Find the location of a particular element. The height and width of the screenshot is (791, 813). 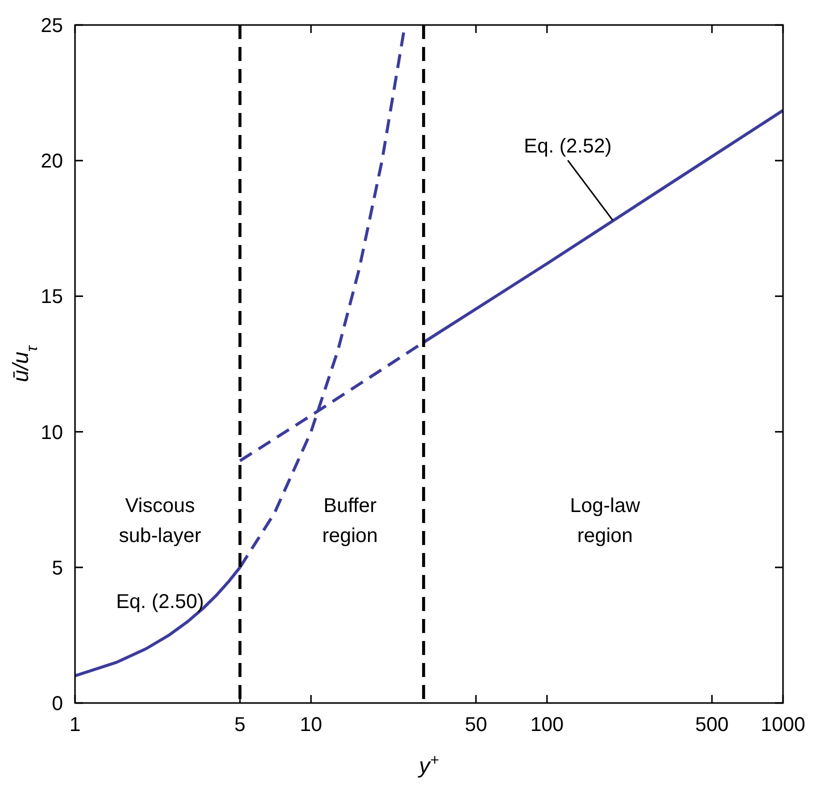

annotation: Eq. (2.52) is located at coordinates (568, 146).